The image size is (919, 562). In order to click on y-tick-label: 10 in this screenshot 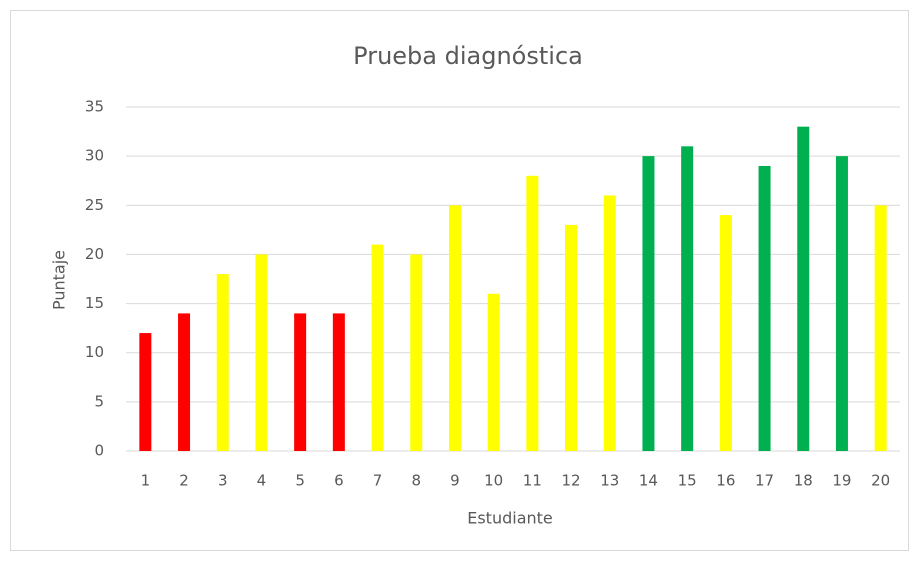, I will do `click(94, 352)`.